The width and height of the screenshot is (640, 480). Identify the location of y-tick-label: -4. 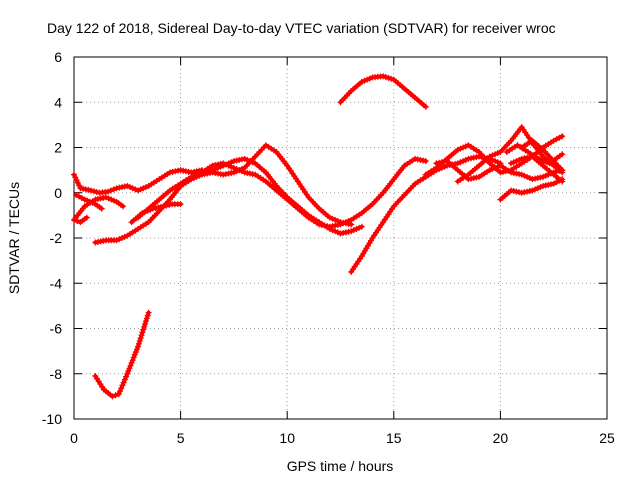
(56, 283).